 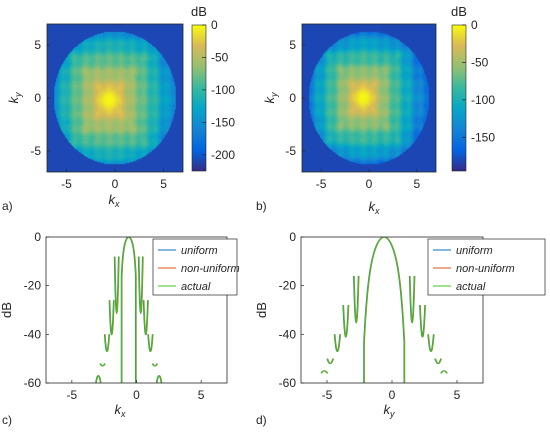 I want to click on ylabel-c: dB, so click(x=7, y=310).